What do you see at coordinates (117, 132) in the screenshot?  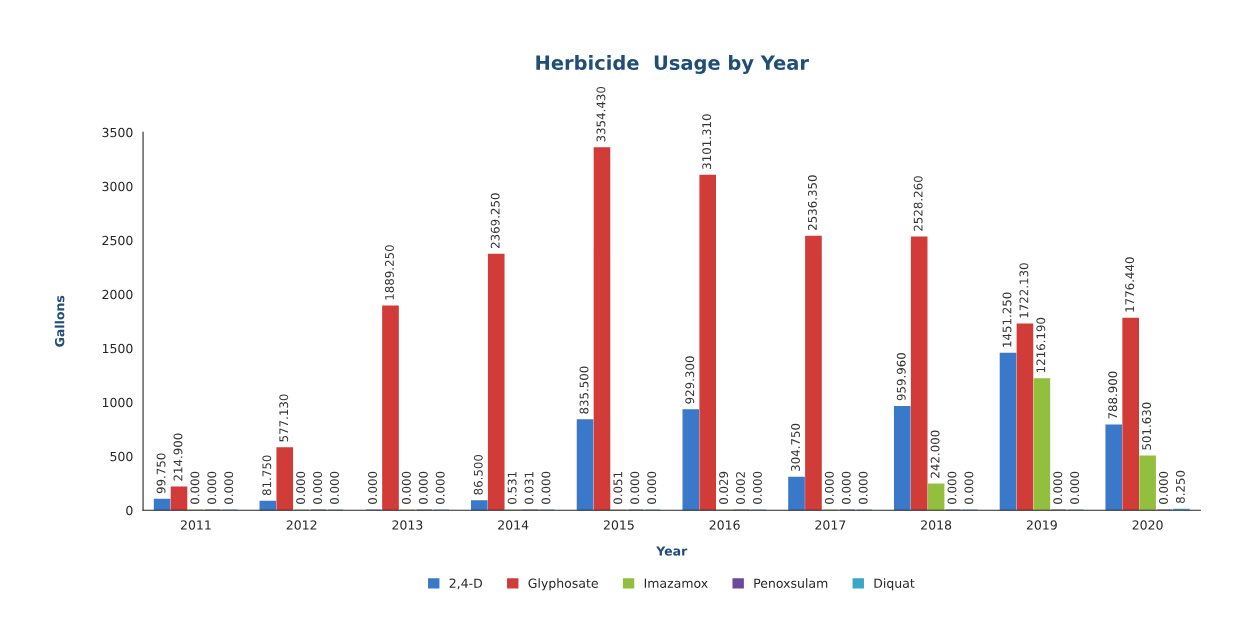 I see `y-tick-label: 3500` at bounding box center [117, 132].